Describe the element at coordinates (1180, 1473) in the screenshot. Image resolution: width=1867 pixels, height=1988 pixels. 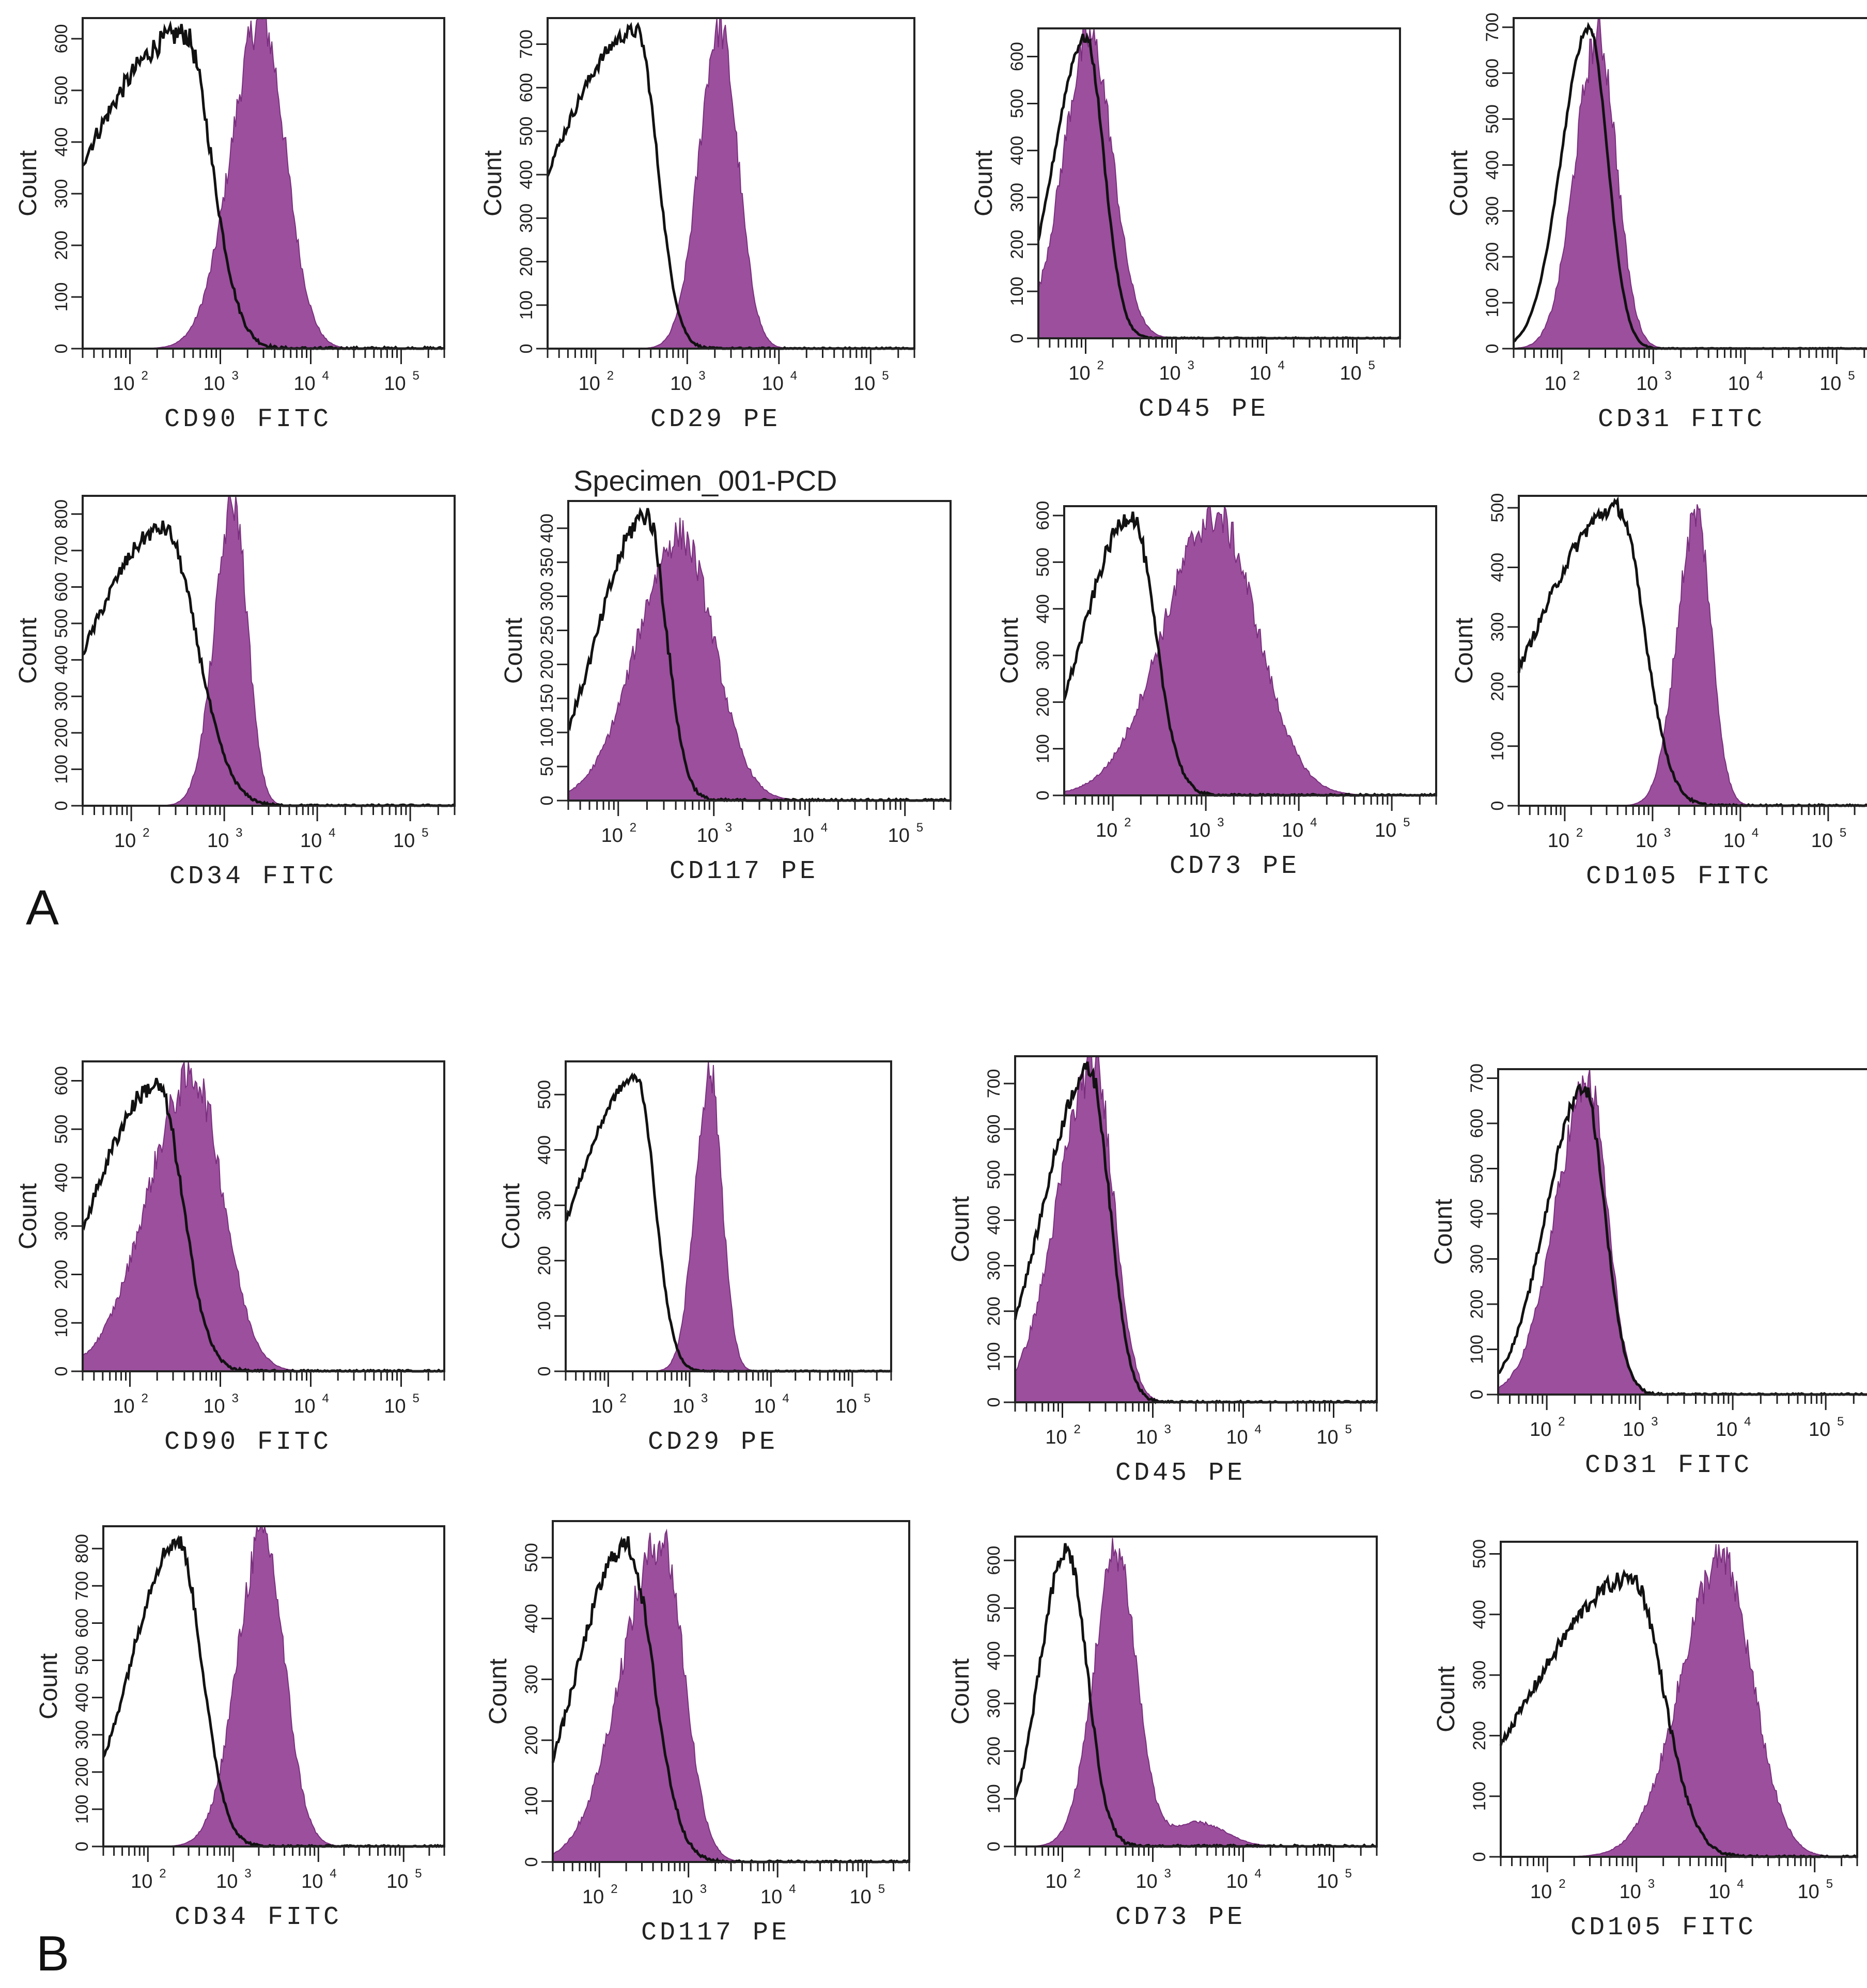
I see `x-axis-title: CD45 PE` at that location.